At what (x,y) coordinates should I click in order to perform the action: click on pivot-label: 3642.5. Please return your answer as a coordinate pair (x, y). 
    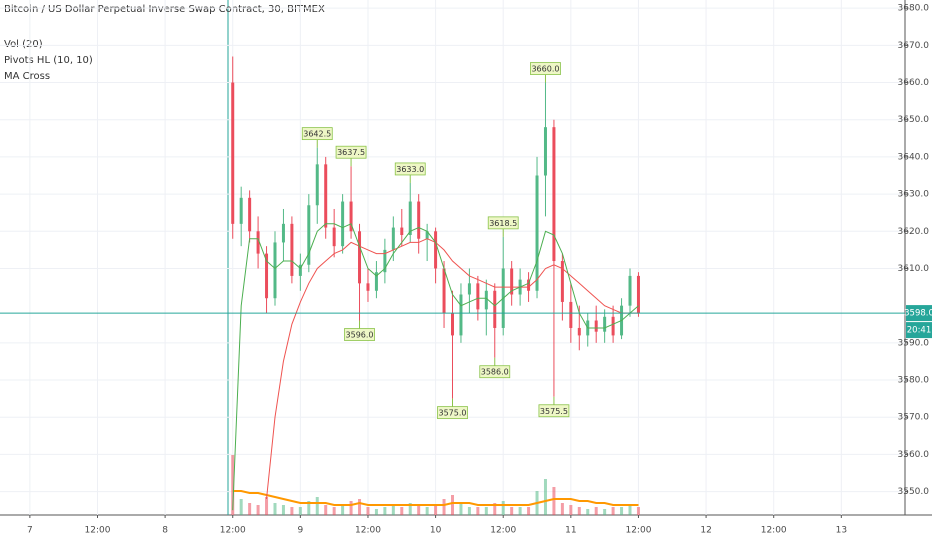
    Looking at the image, I should click on (317, 134).